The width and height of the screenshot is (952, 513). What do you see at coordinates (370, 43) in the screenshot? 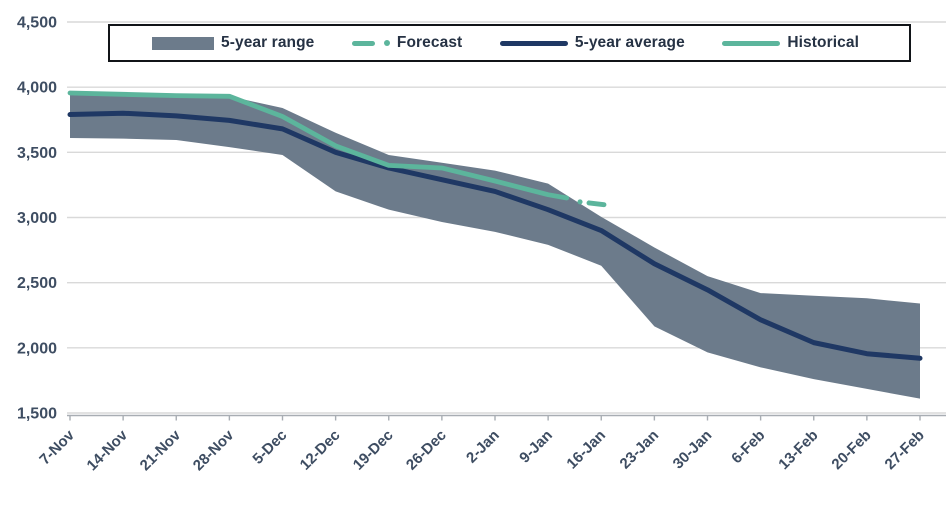
I see `forecast-dash-dot-icon` at bounding box center [370, 43].